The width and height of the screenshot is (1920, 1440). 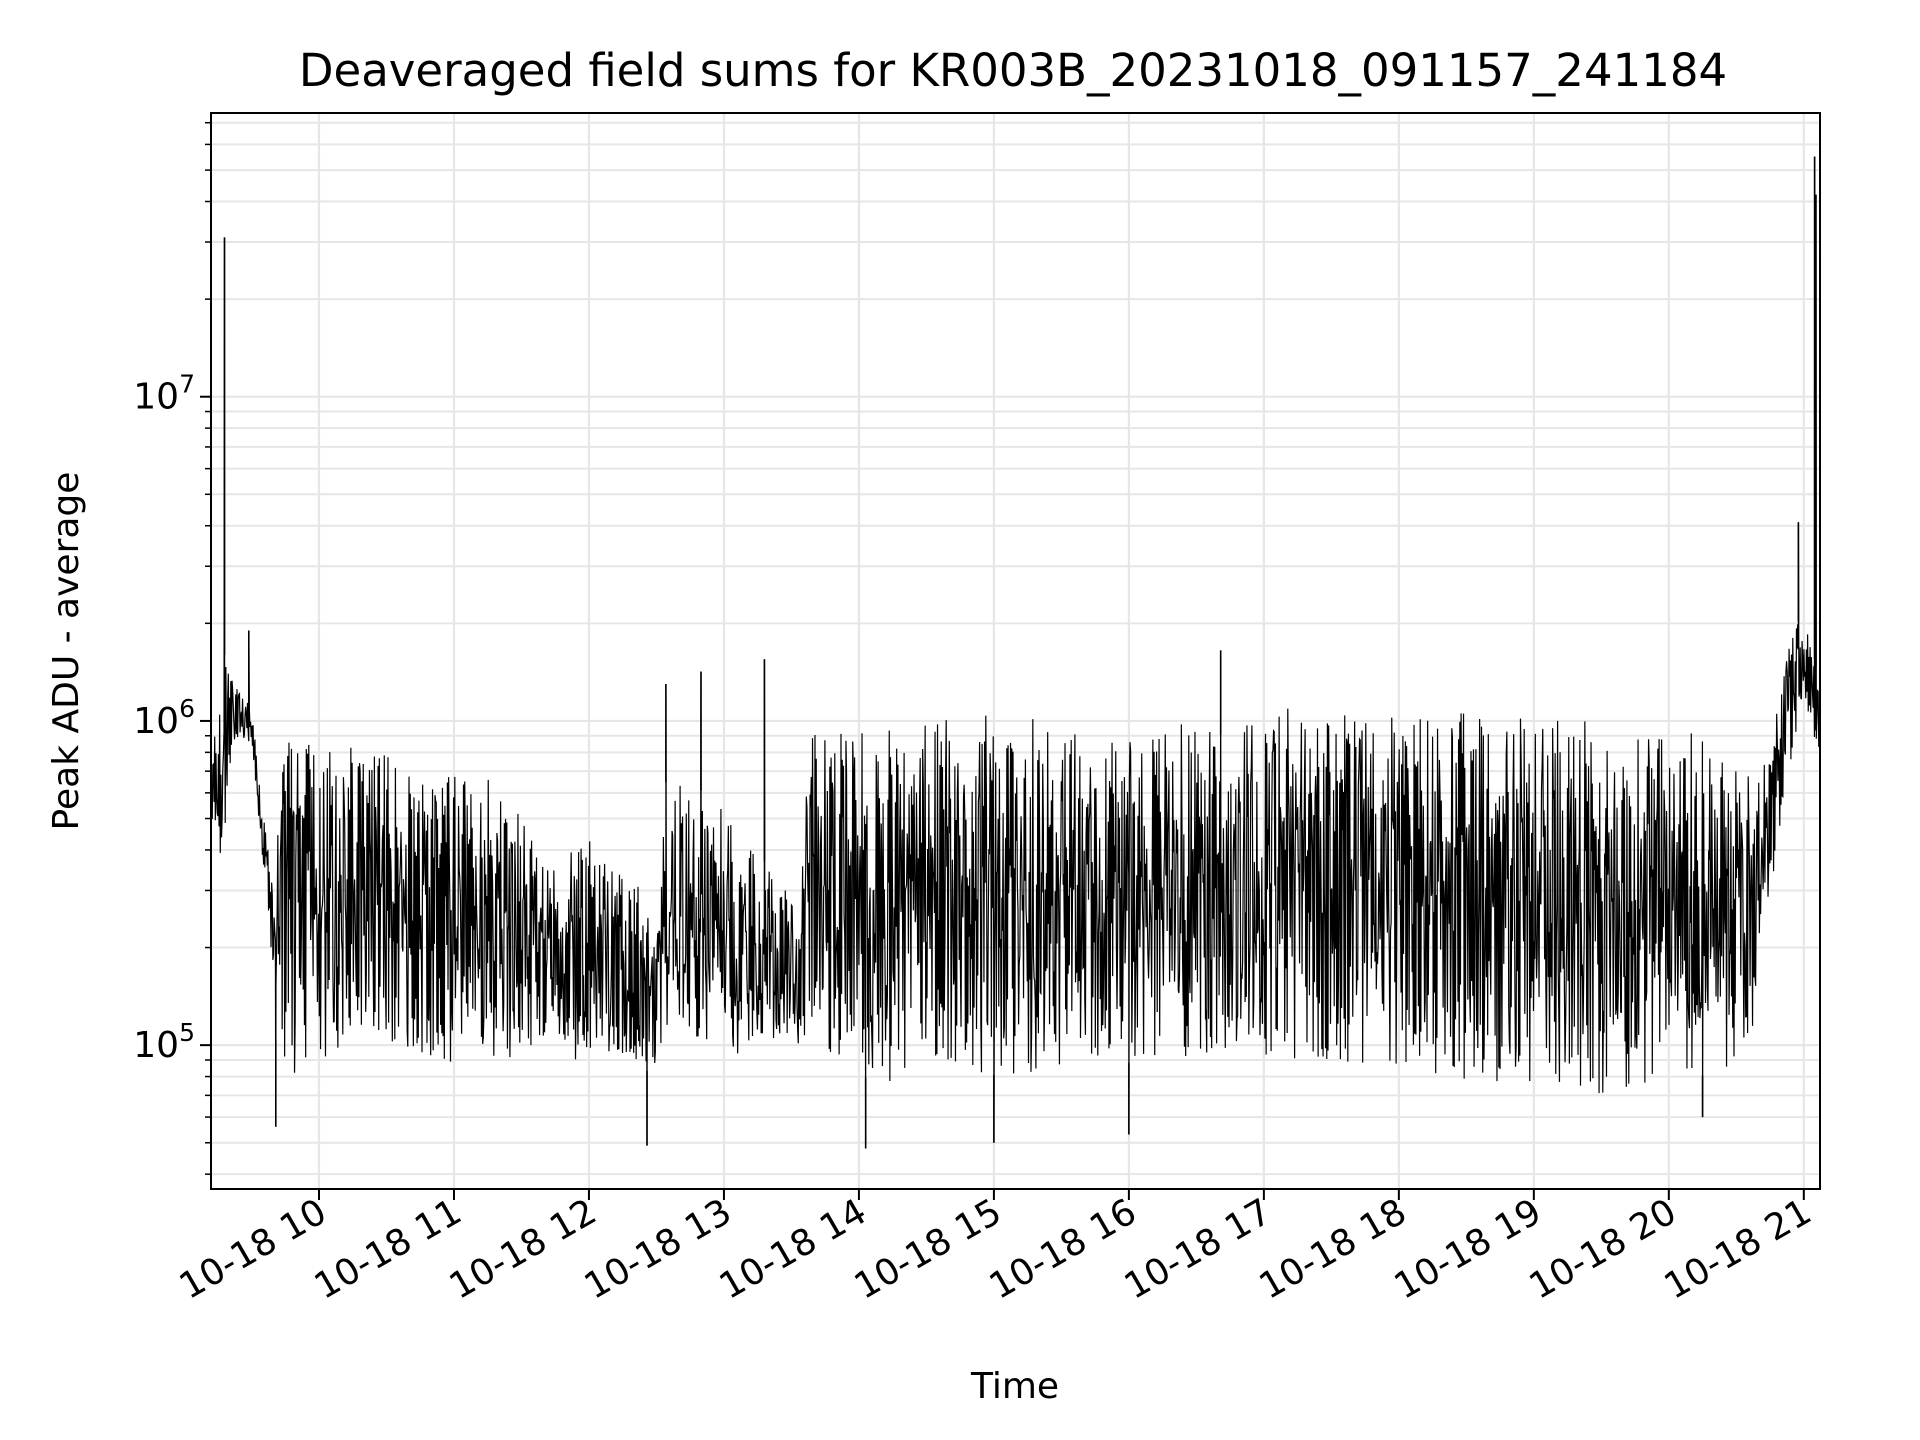 I want to click on y-tick-label: 10⁷, so click(x=164, y=394).